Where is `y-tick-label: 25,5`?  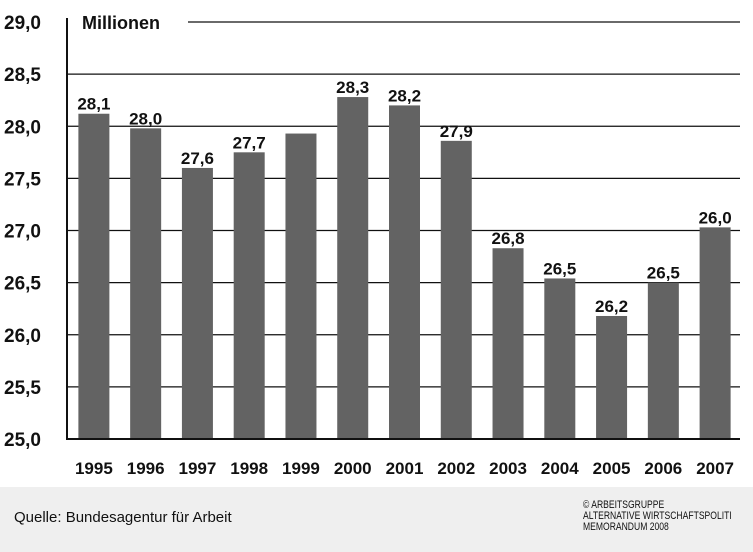 y-tick-label: 25,5 is located at coordinates (22, 388).